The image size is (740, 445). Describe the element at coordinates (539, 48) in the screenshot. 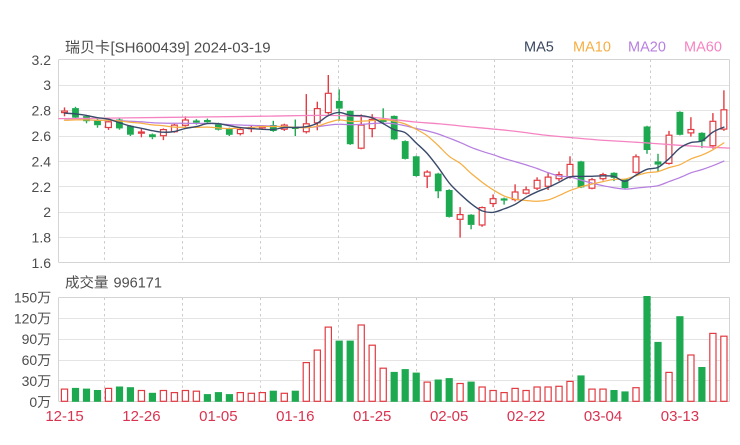

I see `svg-text: MA5` at that location.